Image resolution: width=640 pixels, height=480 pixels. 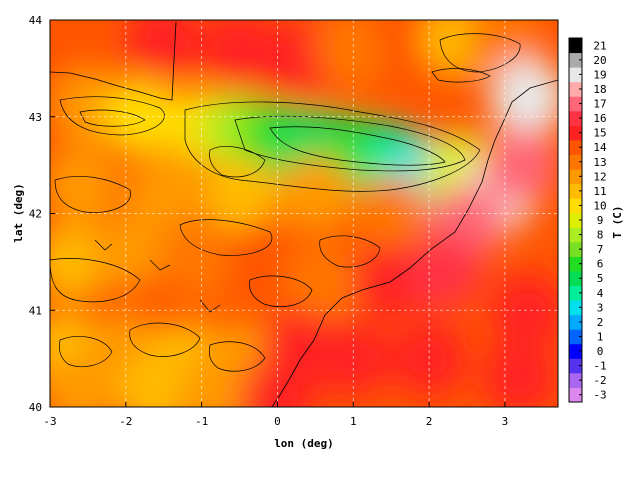 I want to click on colorbar-tick-label: 15, so click(x=599, y=133).